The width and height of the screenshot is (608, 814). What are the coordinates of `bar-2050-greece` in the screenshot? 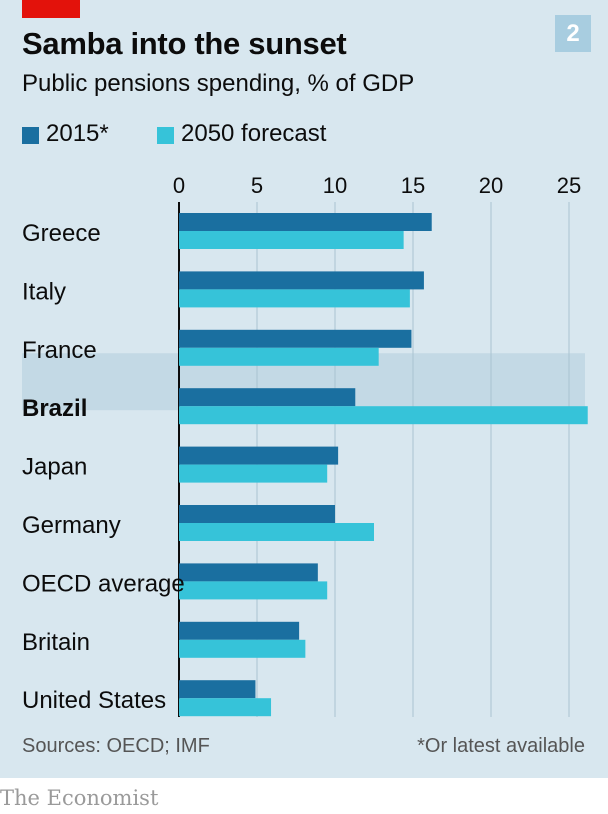 It's located at (291, 240).